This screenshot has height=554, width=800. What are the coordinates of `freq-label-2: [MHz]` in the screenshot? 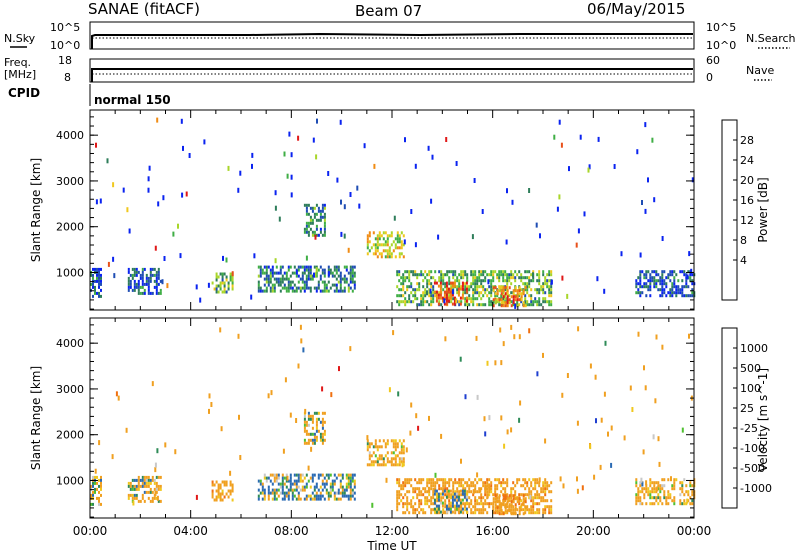 It's located at (20, 74).